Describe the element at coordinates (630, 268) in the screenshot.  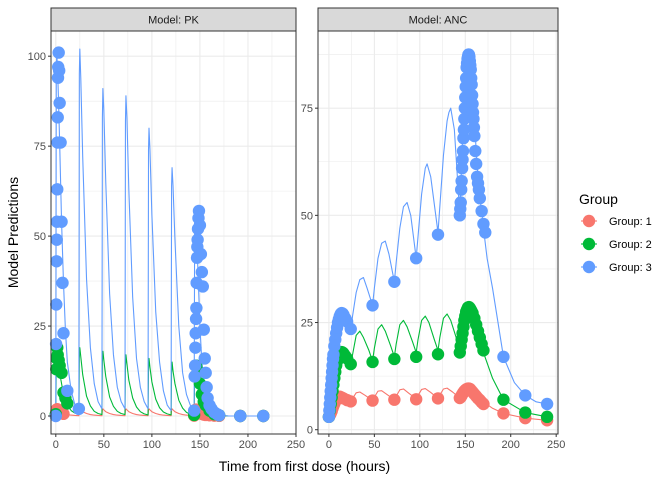
I see `legend-label: Group: 3` at that location.